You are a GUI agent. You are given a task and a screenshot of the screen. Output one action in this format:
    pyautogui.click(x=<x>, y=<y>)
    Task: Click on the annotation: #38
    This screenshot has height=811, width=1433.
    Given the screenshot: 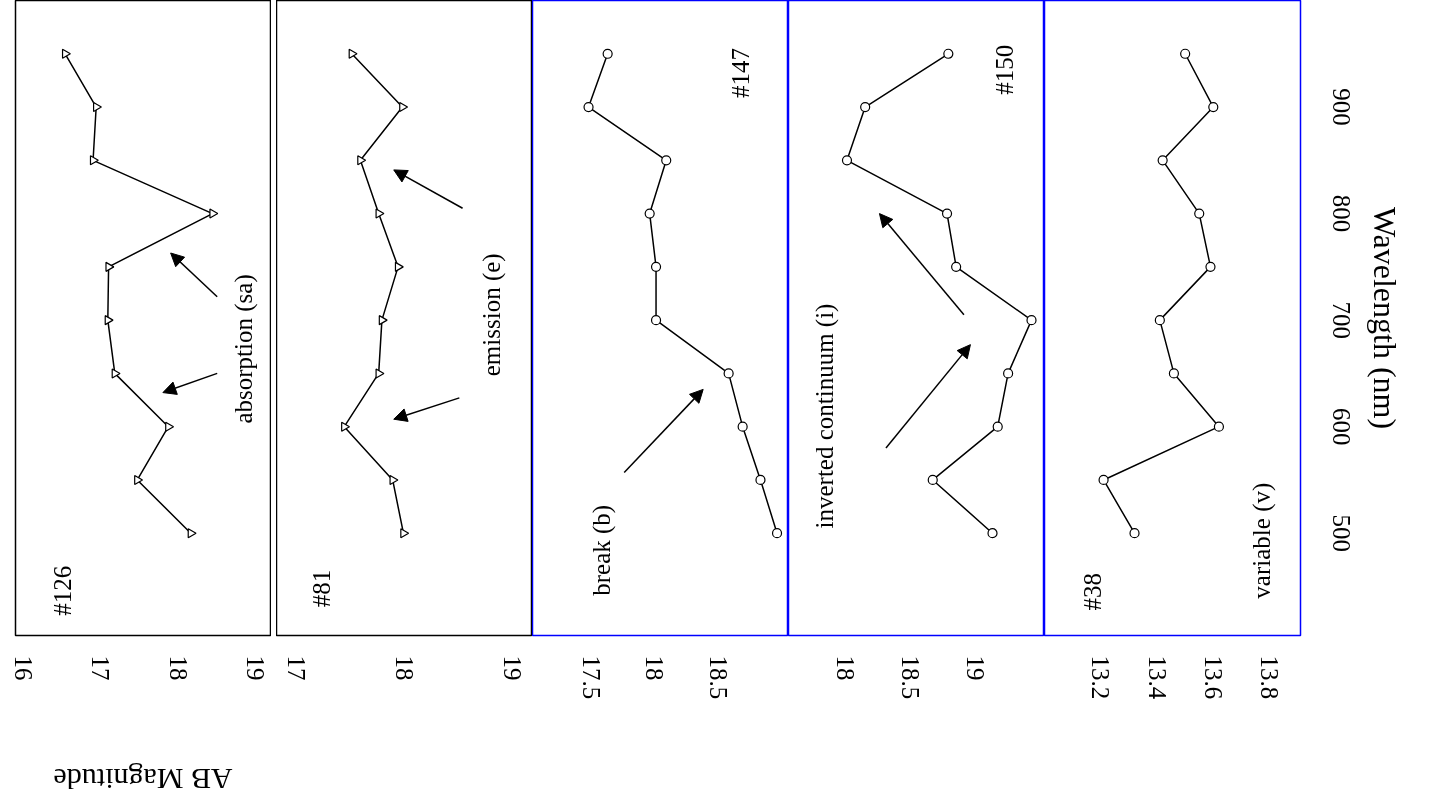 What is the action you would take?
    pyautogui.click(x=1092, y=592)
    